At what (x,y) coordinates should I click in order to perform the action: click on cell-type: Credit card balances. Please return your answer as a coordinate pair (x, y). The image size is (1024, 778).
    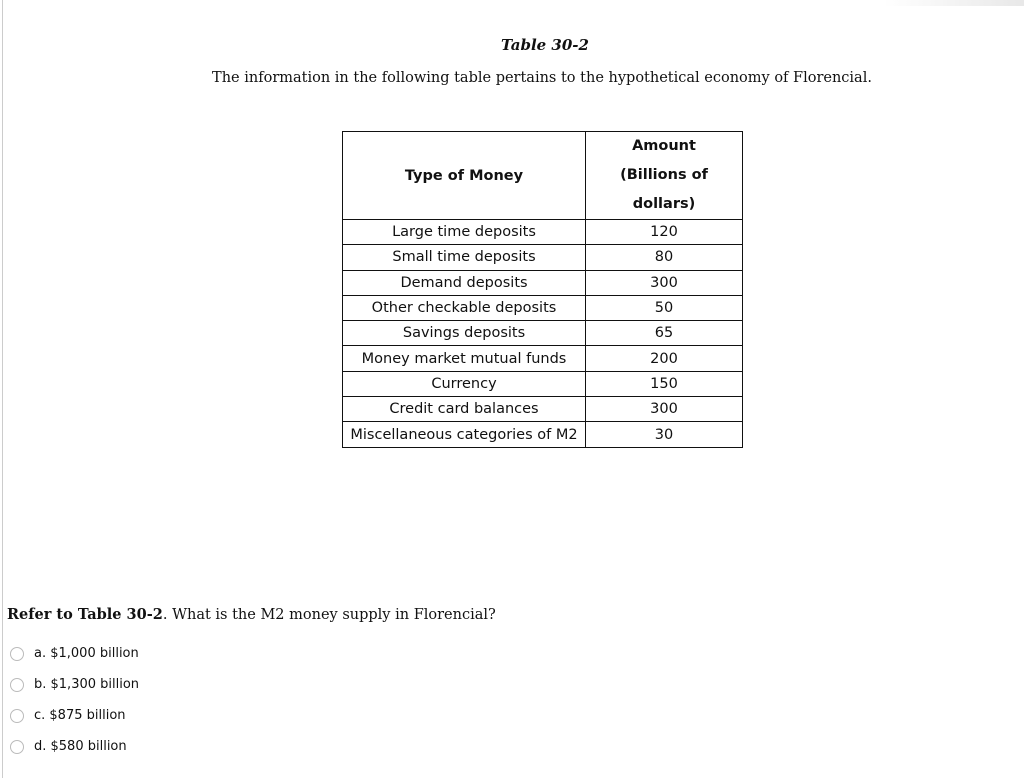
    Looking at the image, I should click on (464, 409).